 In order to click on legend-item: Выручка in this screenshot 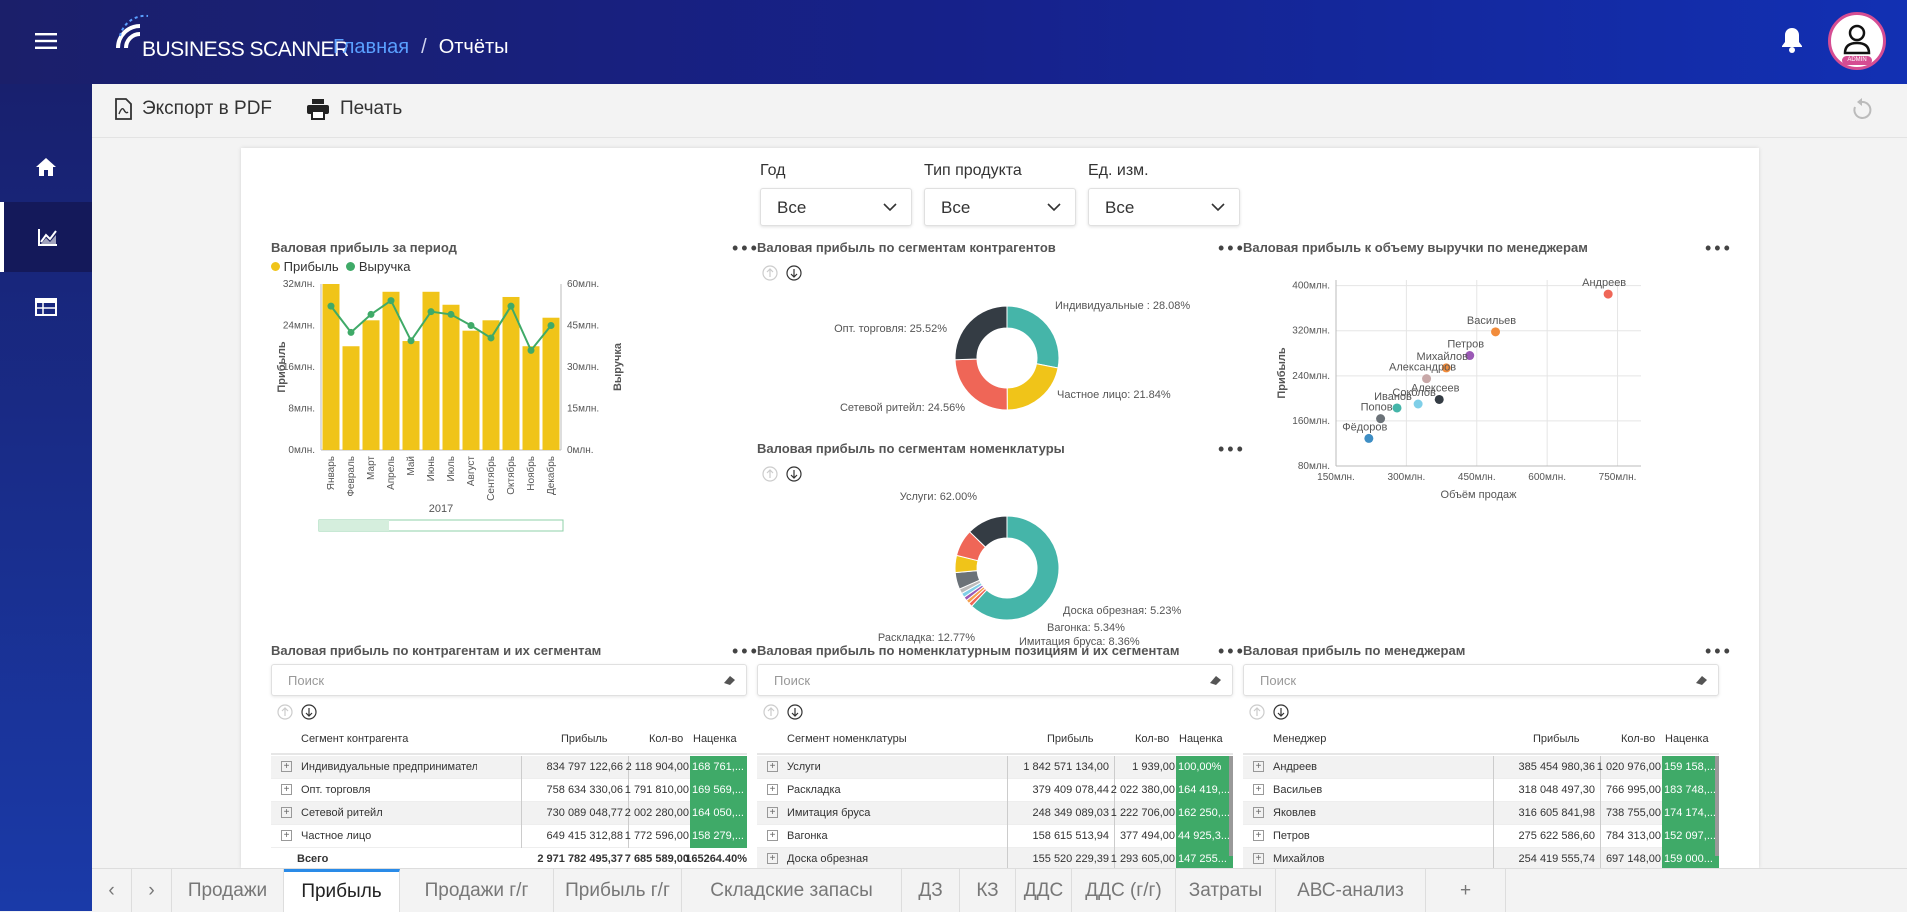, I will do `click(384, 266)`.